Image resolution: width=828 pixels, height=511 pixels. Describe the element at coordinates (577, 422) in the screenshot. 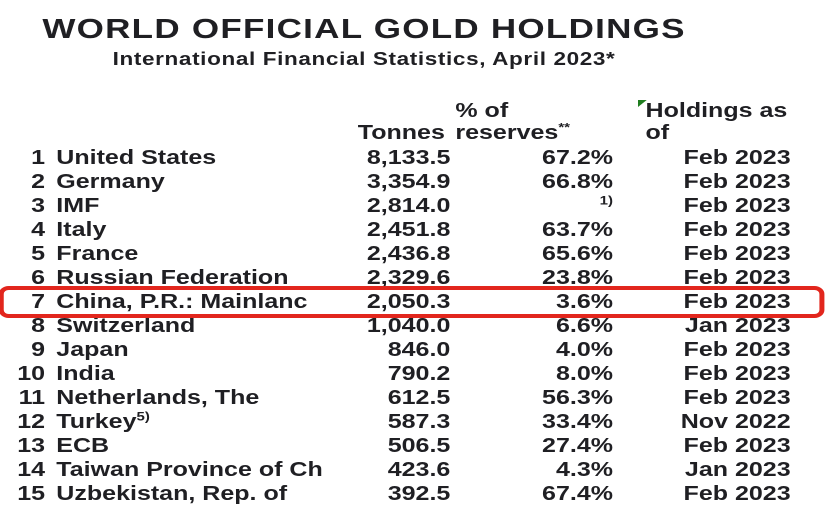

I see `cell-pct-reserves: 33.4%` at that location.